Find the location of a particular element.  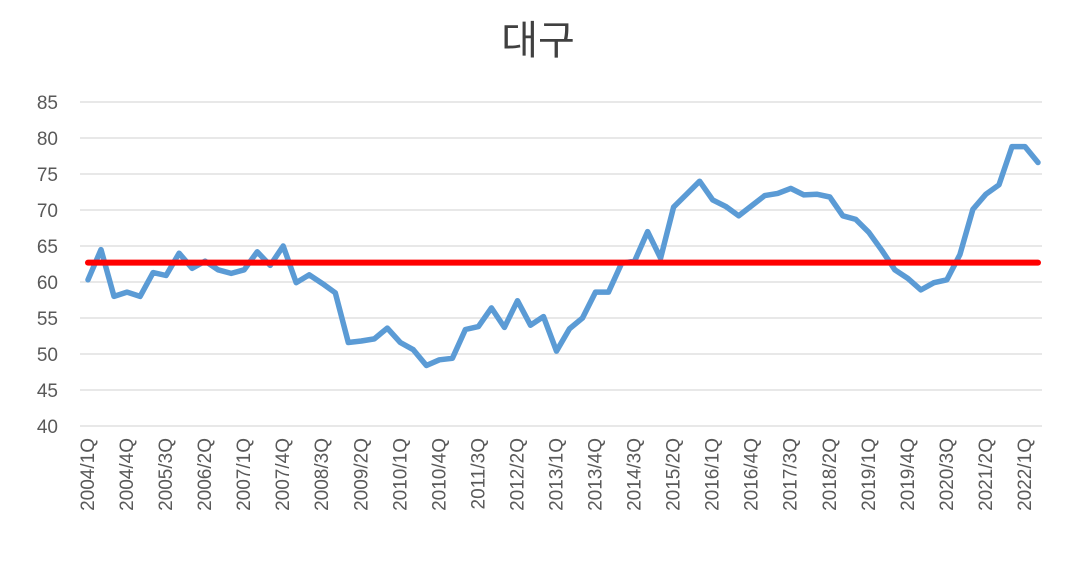

y-tick-label: 40 is located at coordinates (47, 427).